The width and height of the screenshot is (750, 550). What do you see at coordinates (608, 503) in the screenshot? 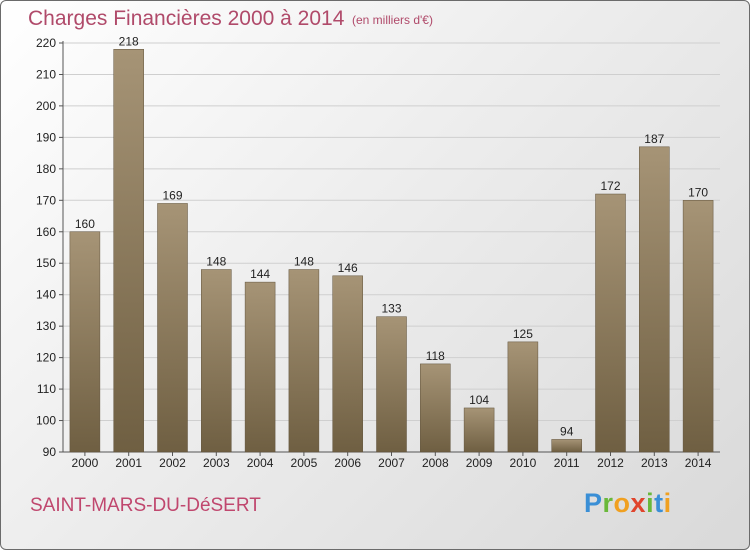
I see `logo-letter: r` at bounding box center [608, 503].